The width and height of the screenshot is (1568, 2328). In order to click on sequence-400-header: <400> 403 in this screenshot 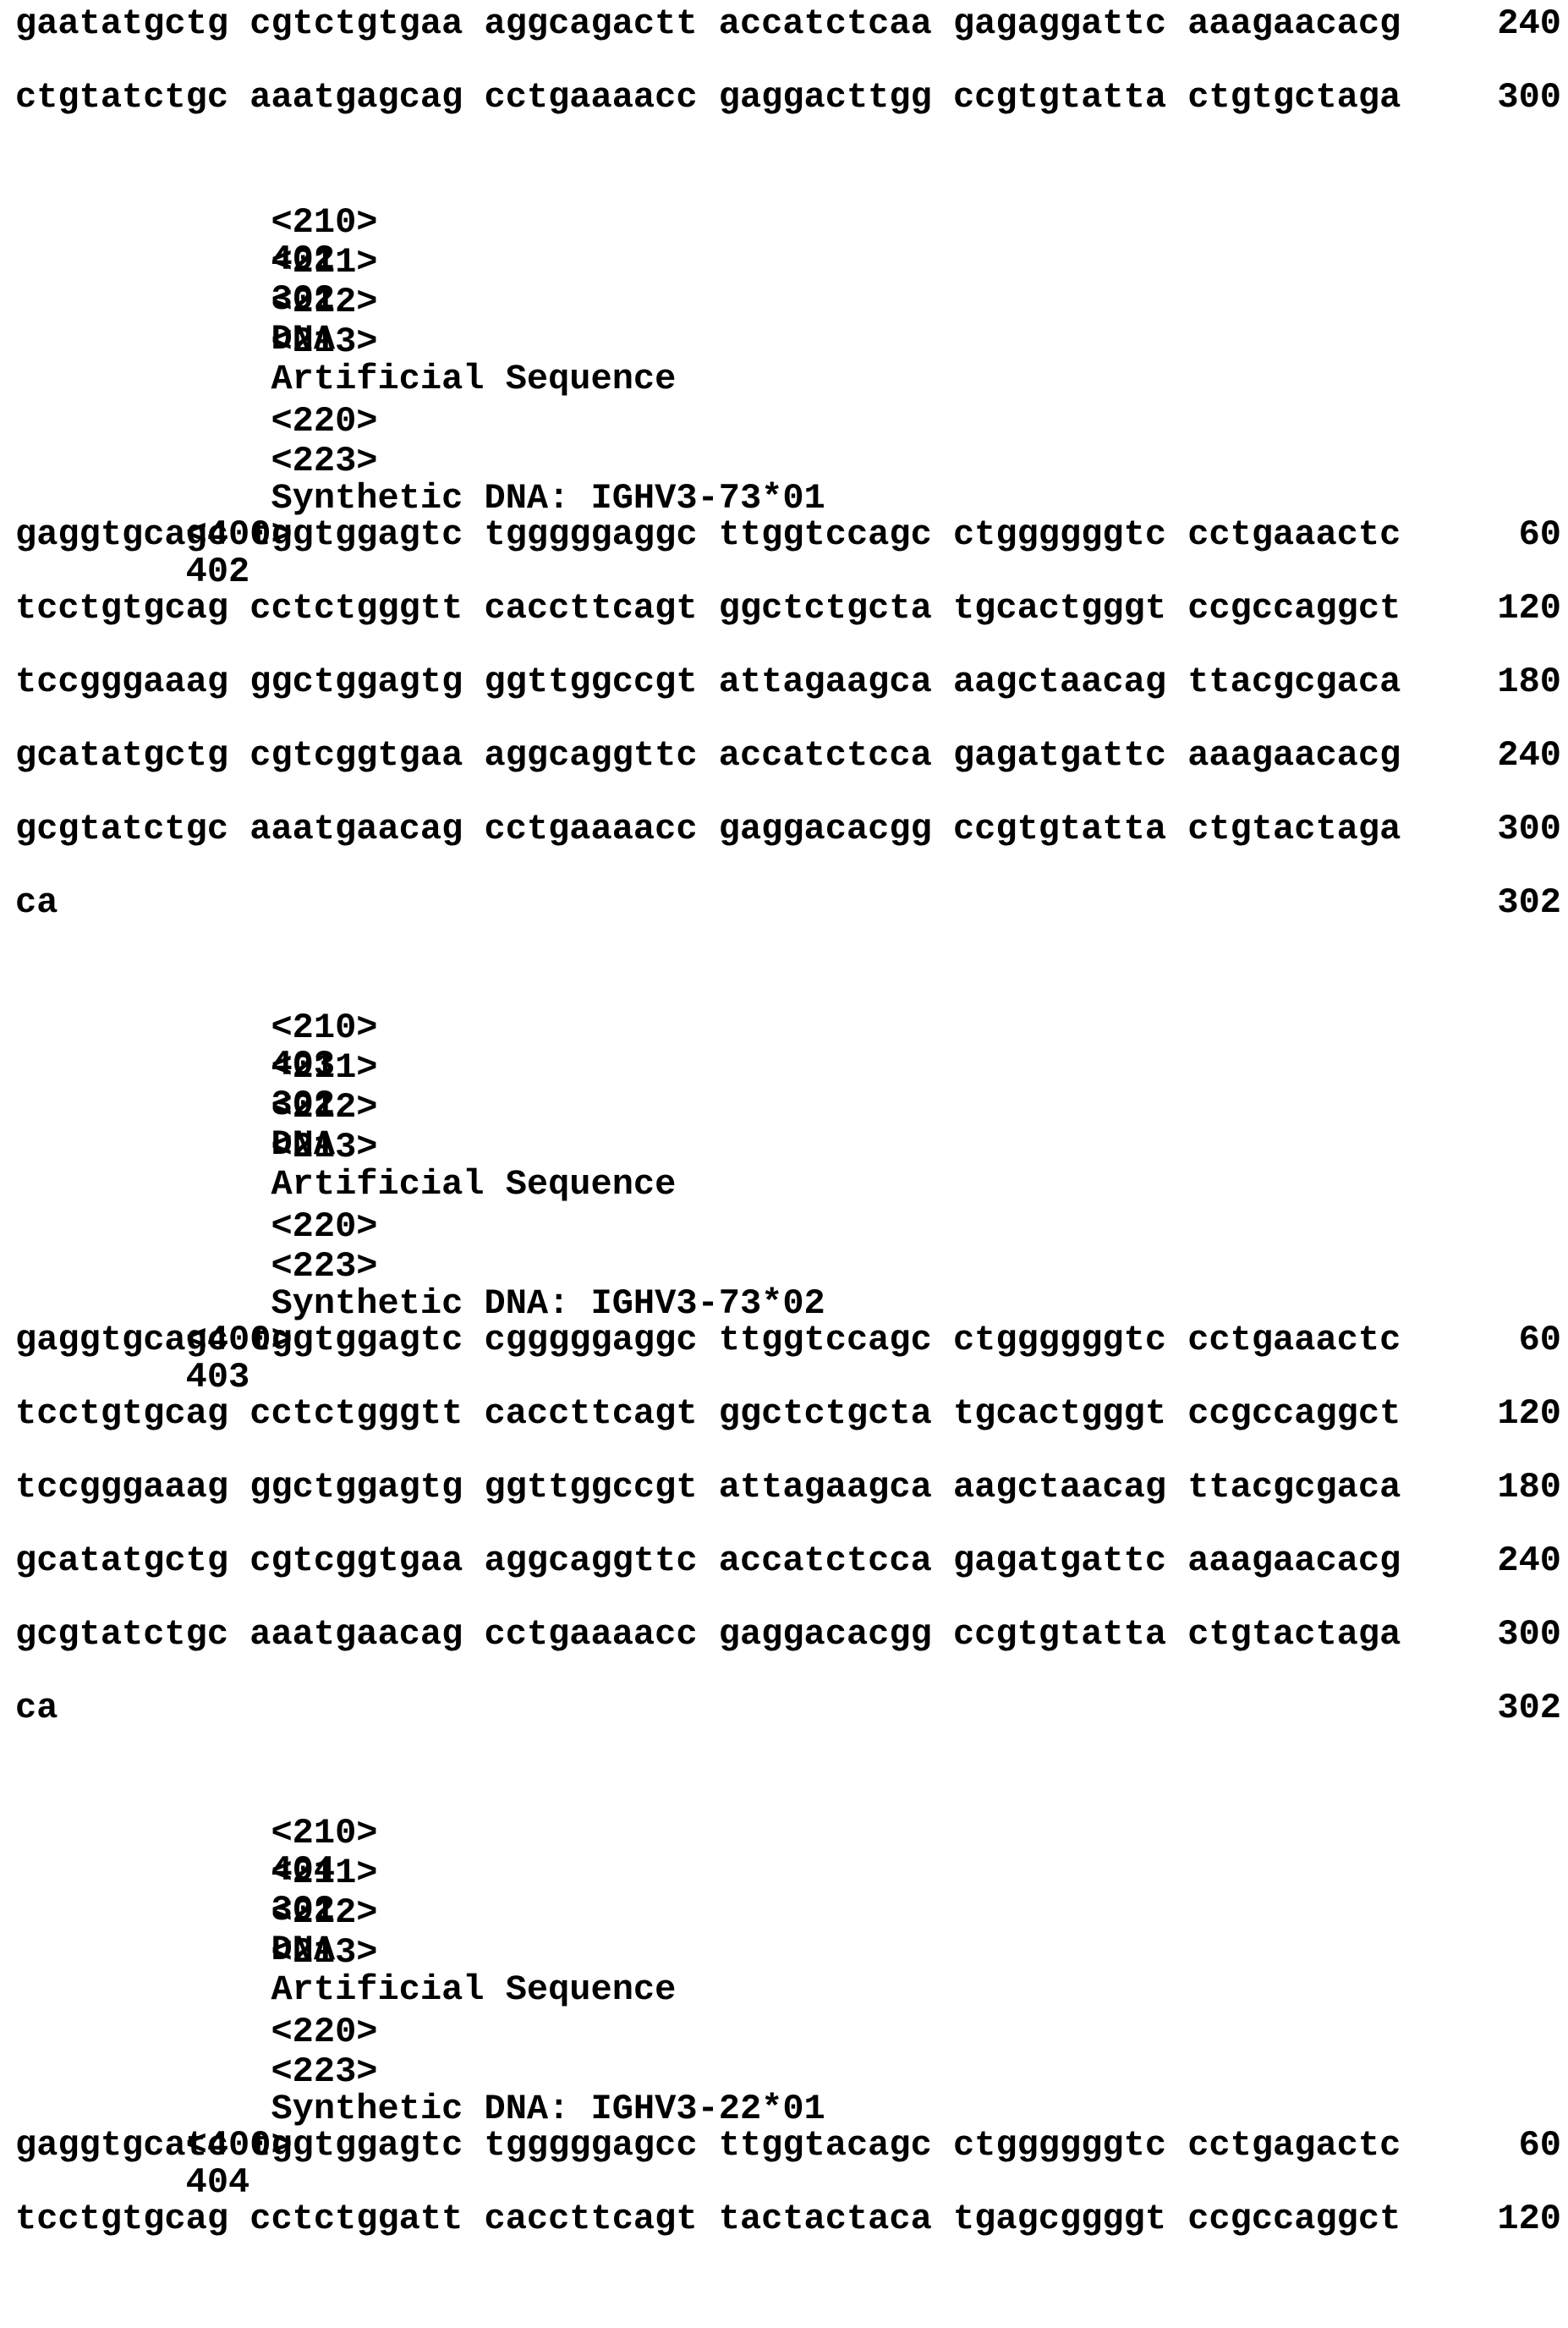, I will do `click(788, 1340)`.